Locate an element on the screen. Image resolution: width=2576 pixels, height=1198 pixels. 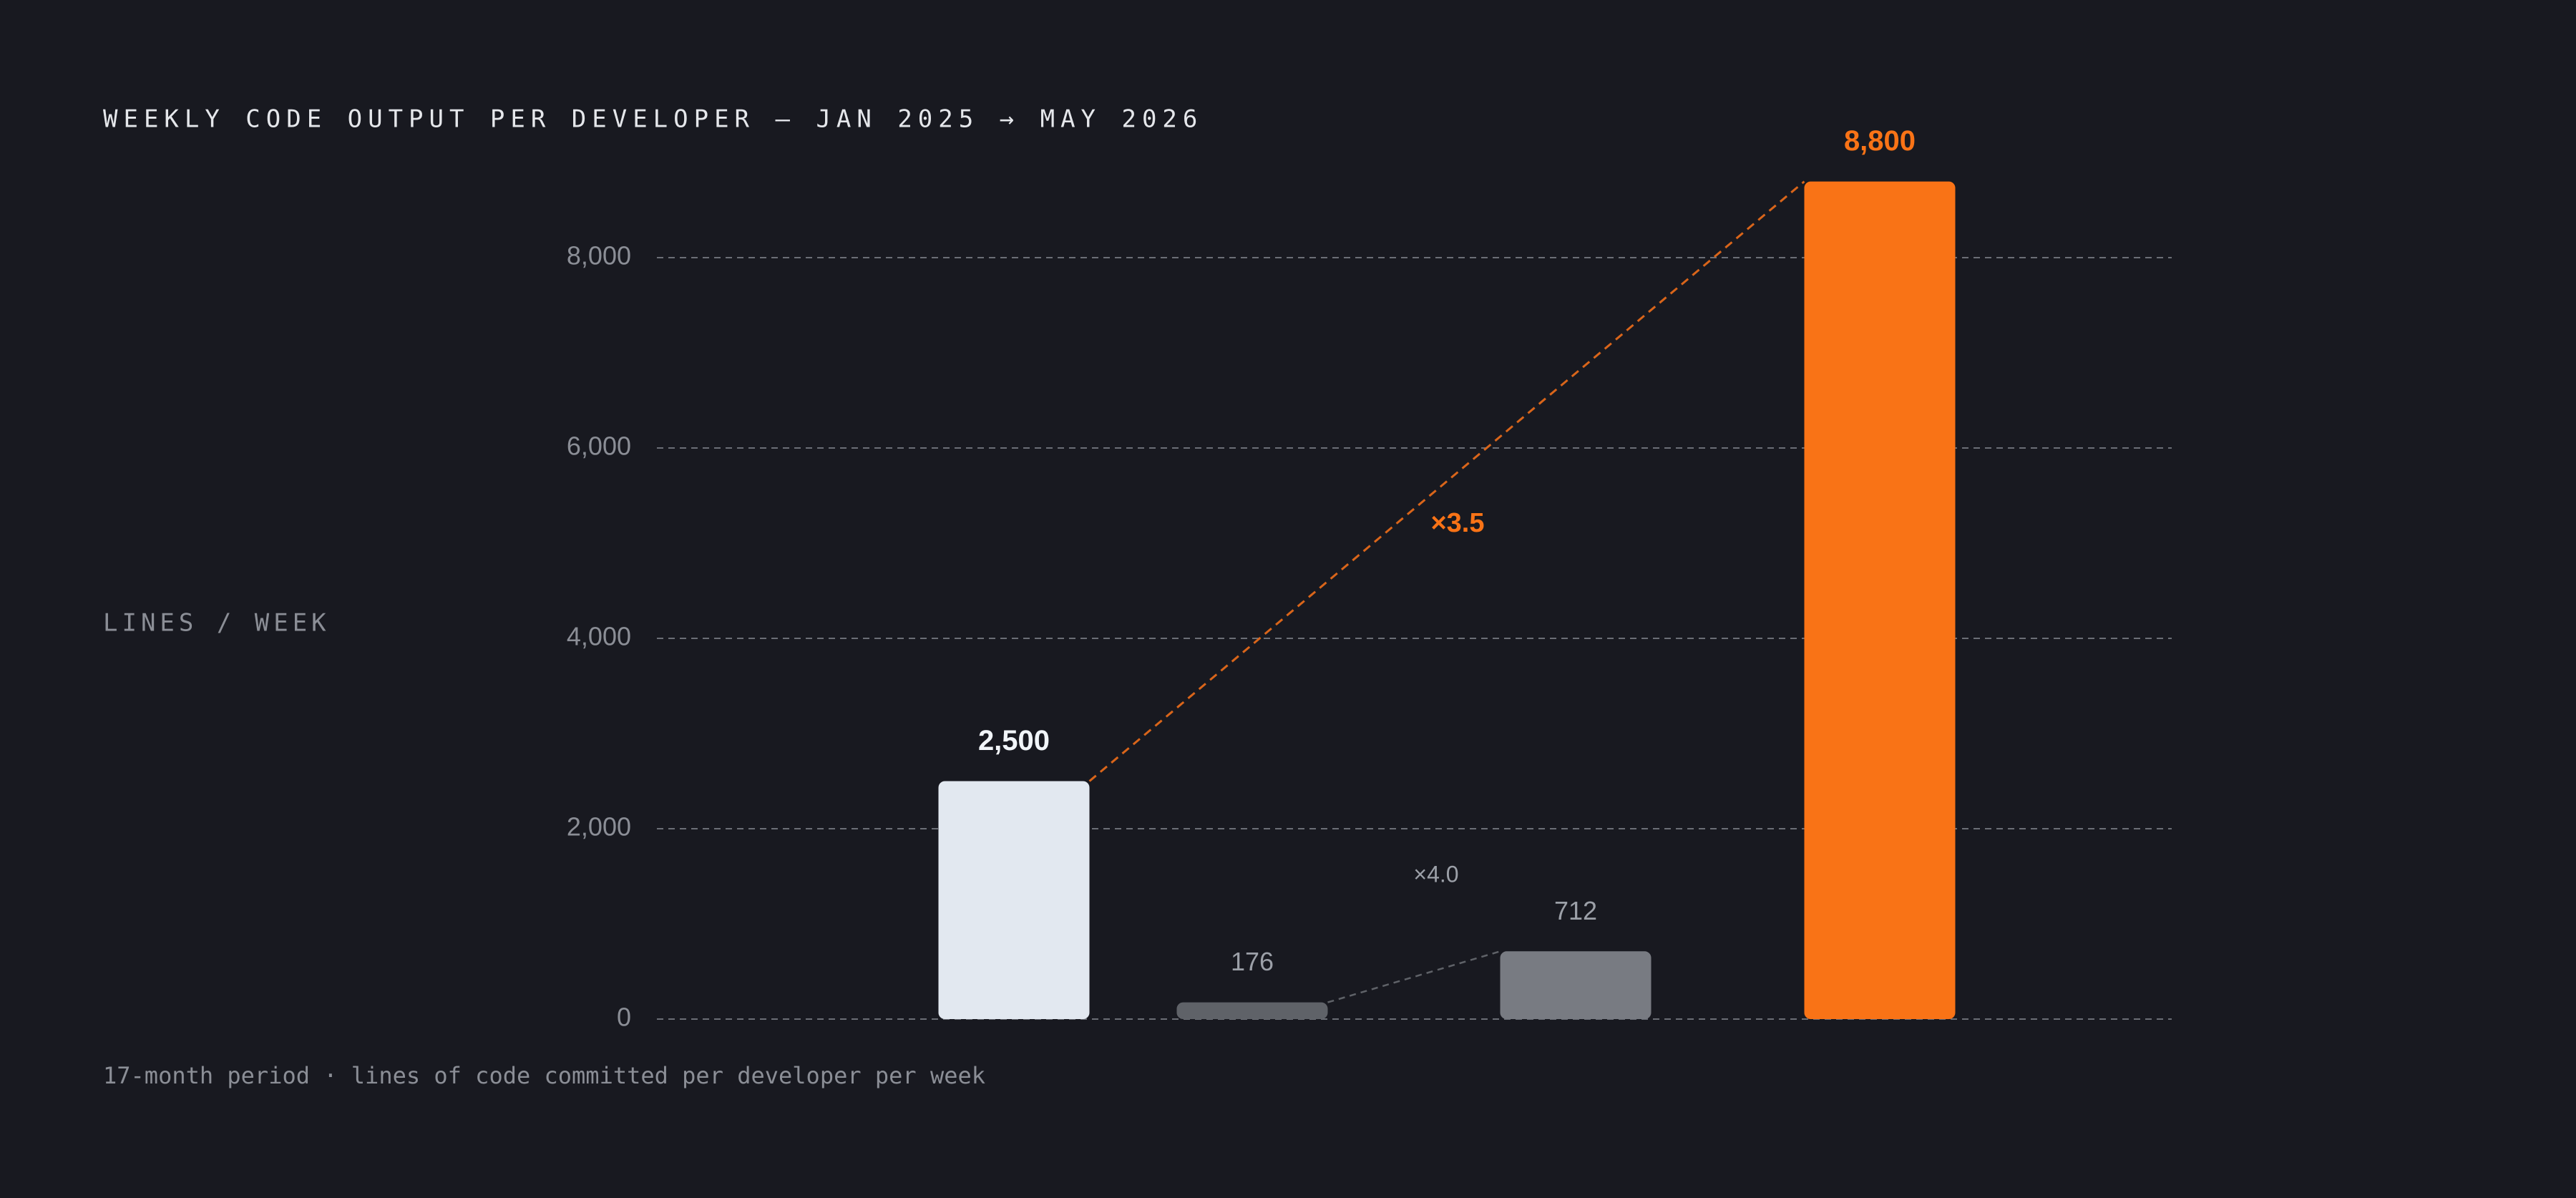
value-label: 2,500 is located at coordinates (1014, 741).